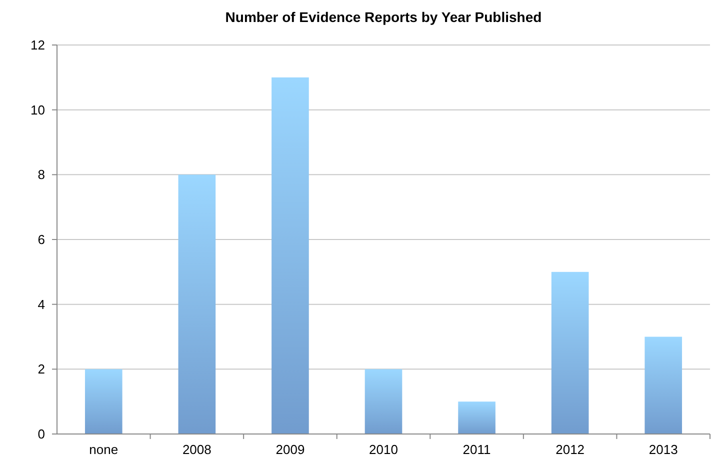 This screenshot has width=719, height=466. What do you see at coordinates (197, 449) in the screenshot?
I see `x-tick-label: 2008` at bounding box center [197, 449].